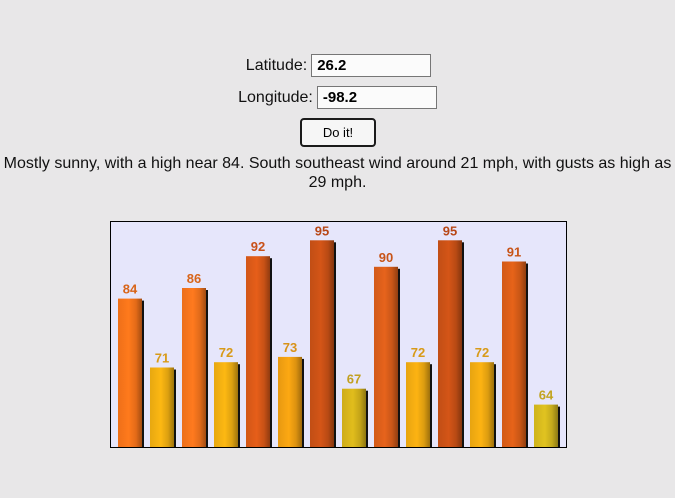  Describe the element at coordinates (514, 252) in the screenshot. I see `bar-value-label-13: 91` at that location.